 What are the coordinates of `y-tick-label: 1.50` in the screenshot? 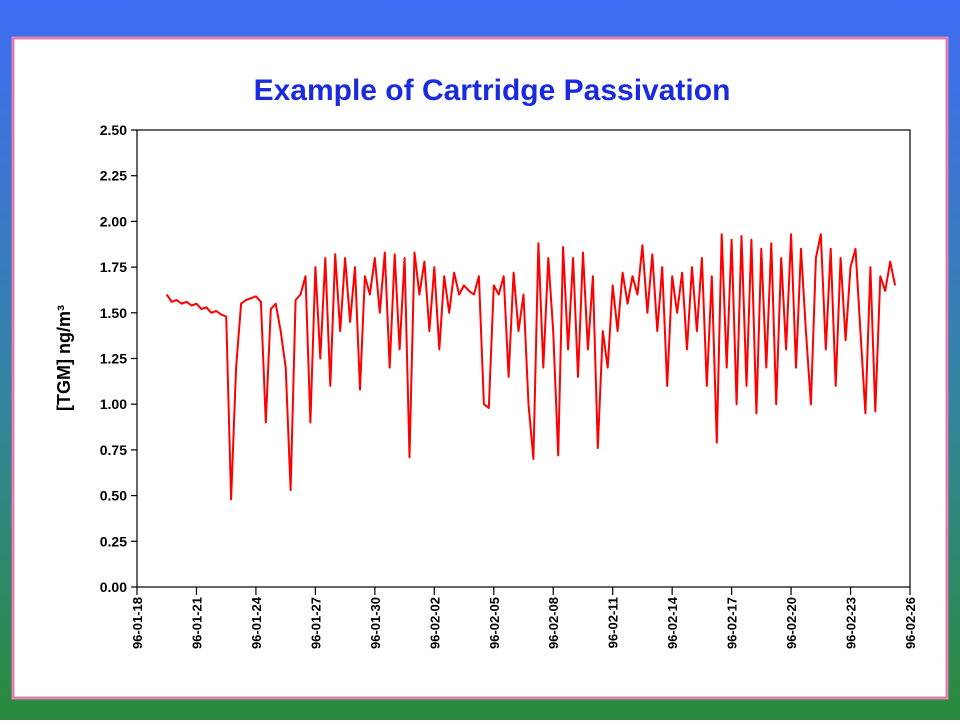 It's located at (113, 313).